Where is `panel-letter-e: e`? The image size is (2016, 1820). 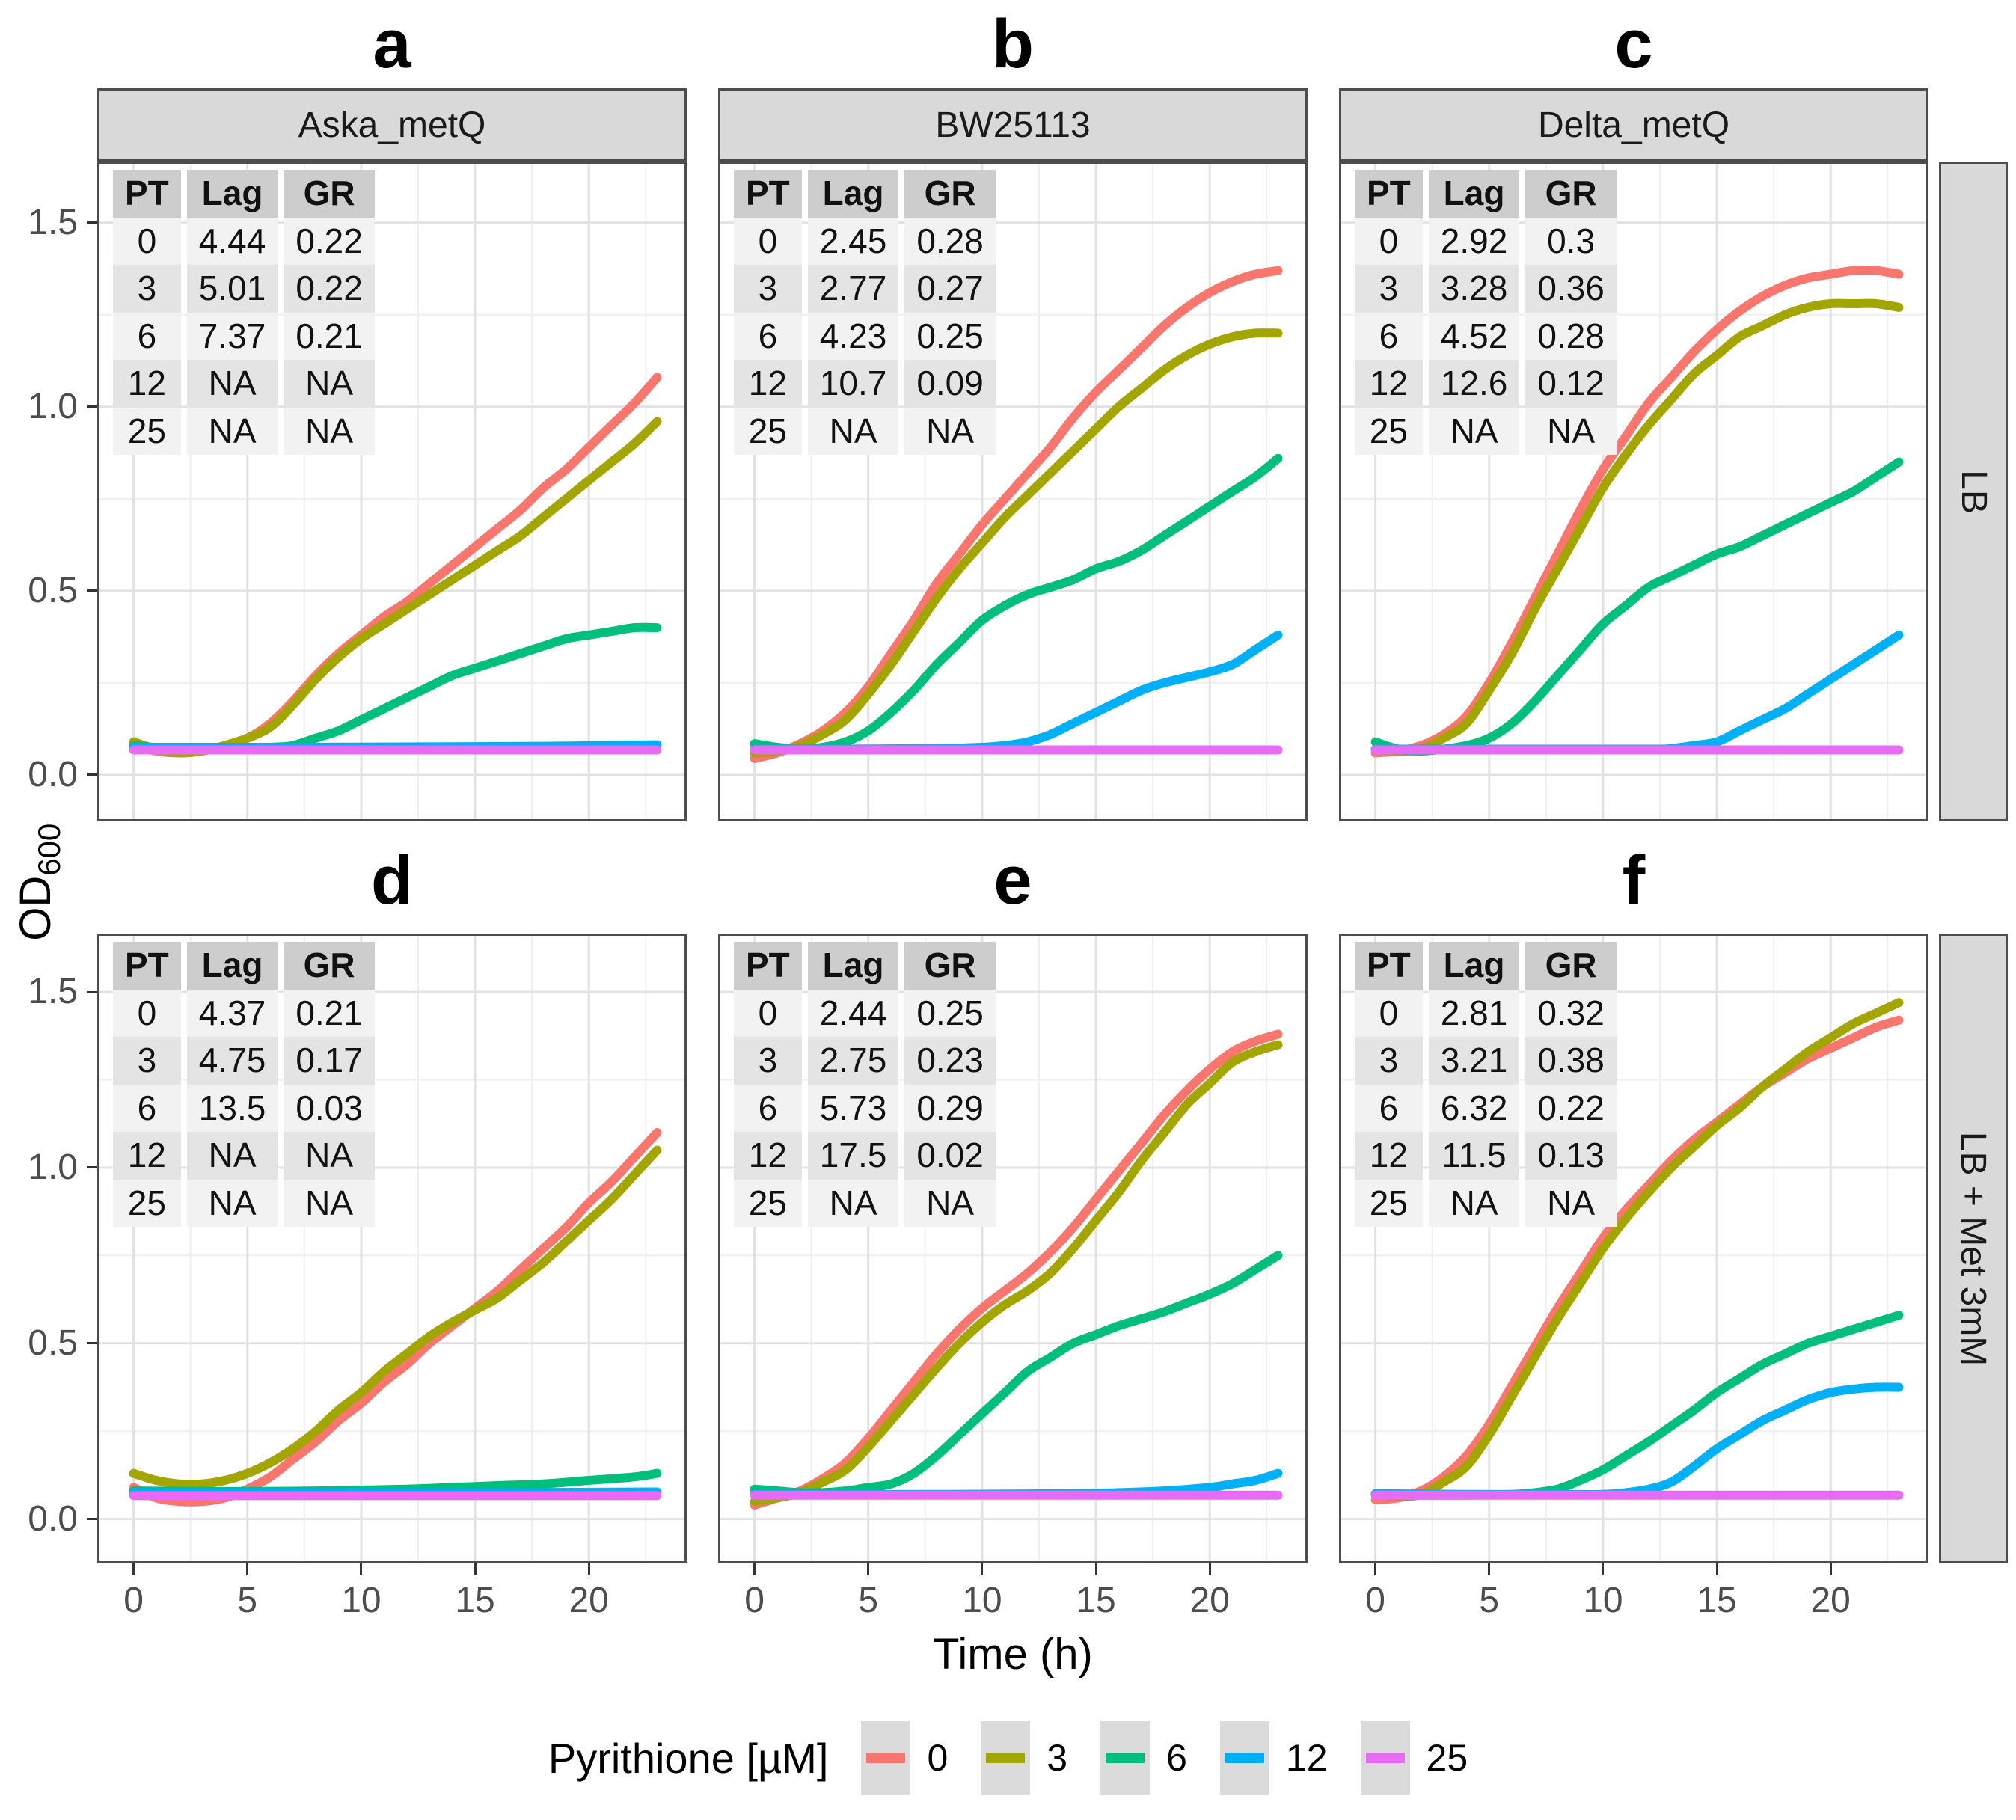 panel-letter-e: e is located at coordinates (1012, 880).